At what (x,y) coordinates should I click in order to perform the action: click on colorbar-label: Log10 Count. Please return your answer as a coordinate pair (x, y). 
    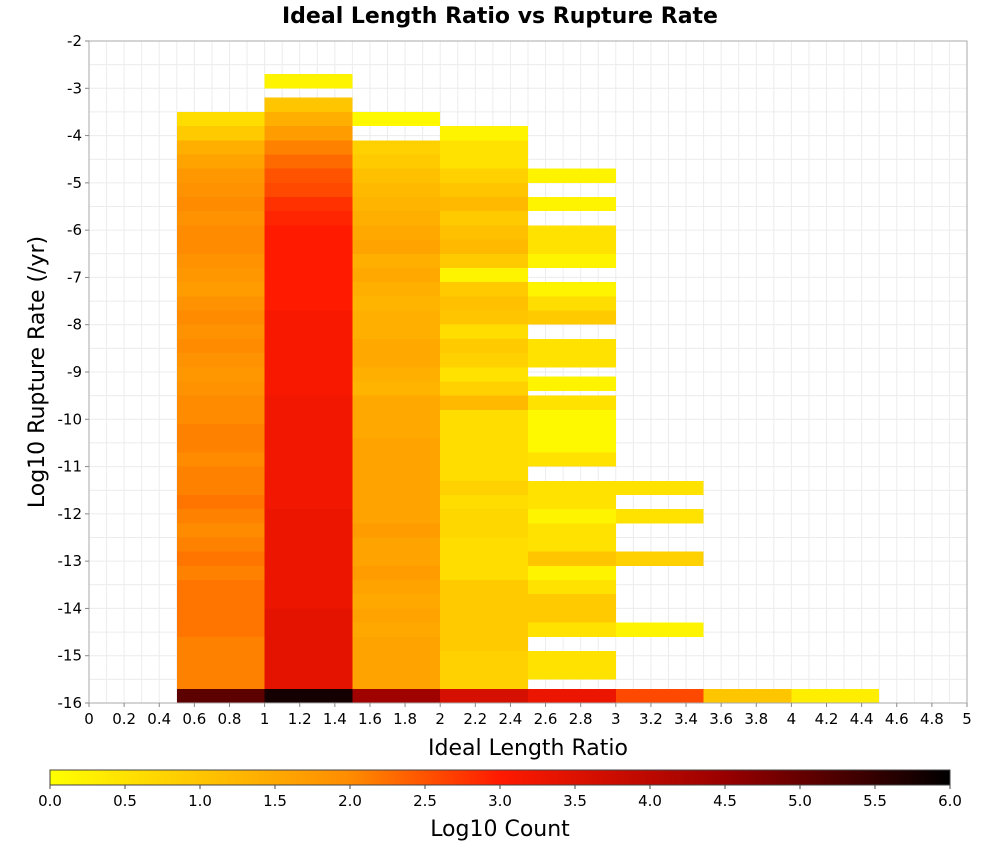
    Looking at the image, I should click on (500, 829).